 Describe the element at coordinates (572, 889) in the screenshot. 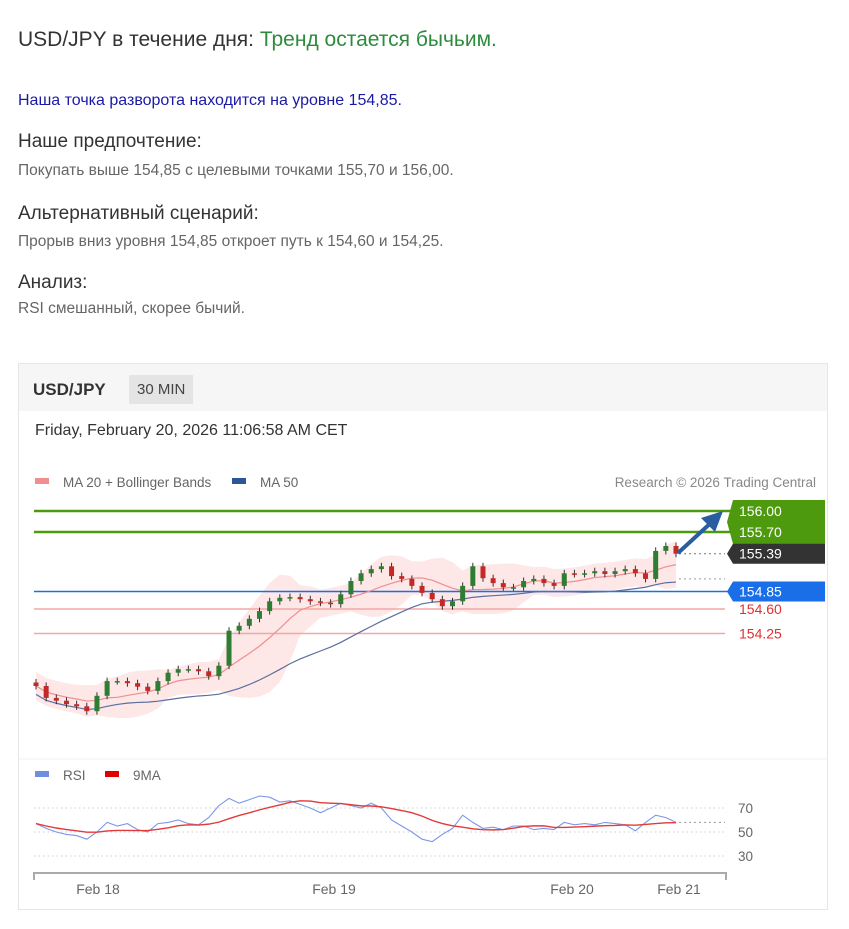

I see `x-tick-label: Feb 20` at that location.